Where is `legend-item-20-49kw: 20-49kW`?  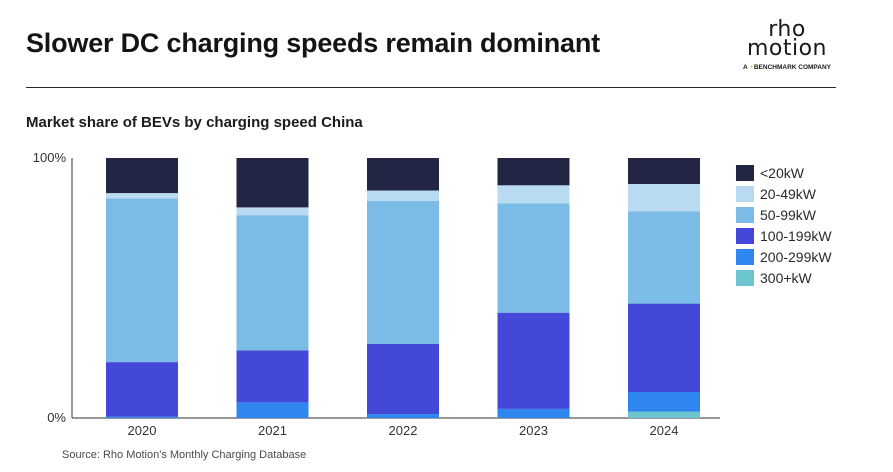 legend-item-20-49kw: 20-49kW is located at coordinates (784, 193).